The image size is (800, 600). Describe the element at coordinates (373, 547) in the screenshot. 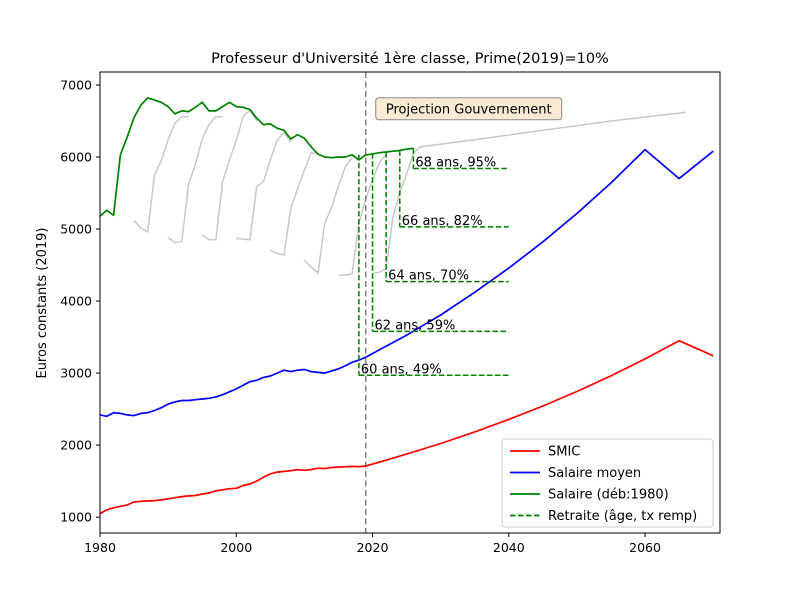

I see `x-tick-label: 2020` at that location.